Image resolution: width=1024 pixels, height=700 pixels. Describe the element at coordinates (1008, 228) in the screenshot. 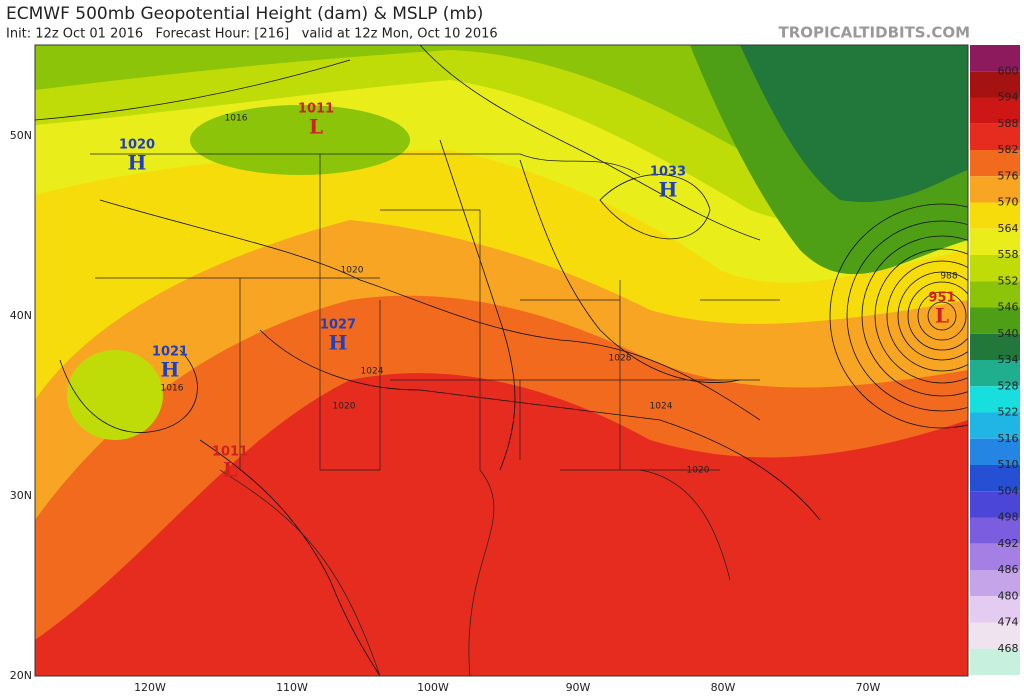

I see `colorbar-label: 564` at that location.